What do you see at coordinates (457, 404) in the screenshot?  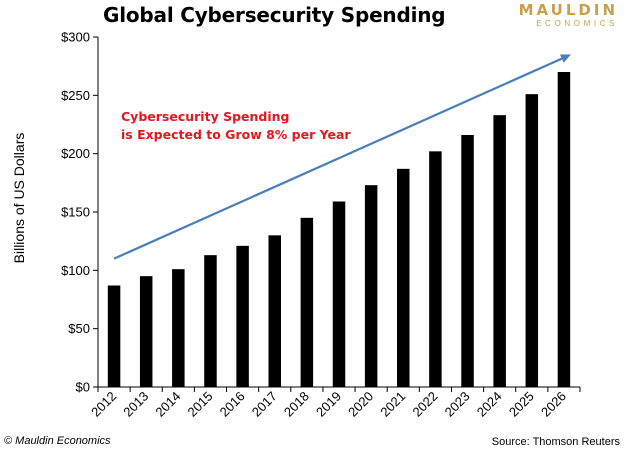 I see `x-tick-label: 2023` at bounding box center [457, 404].